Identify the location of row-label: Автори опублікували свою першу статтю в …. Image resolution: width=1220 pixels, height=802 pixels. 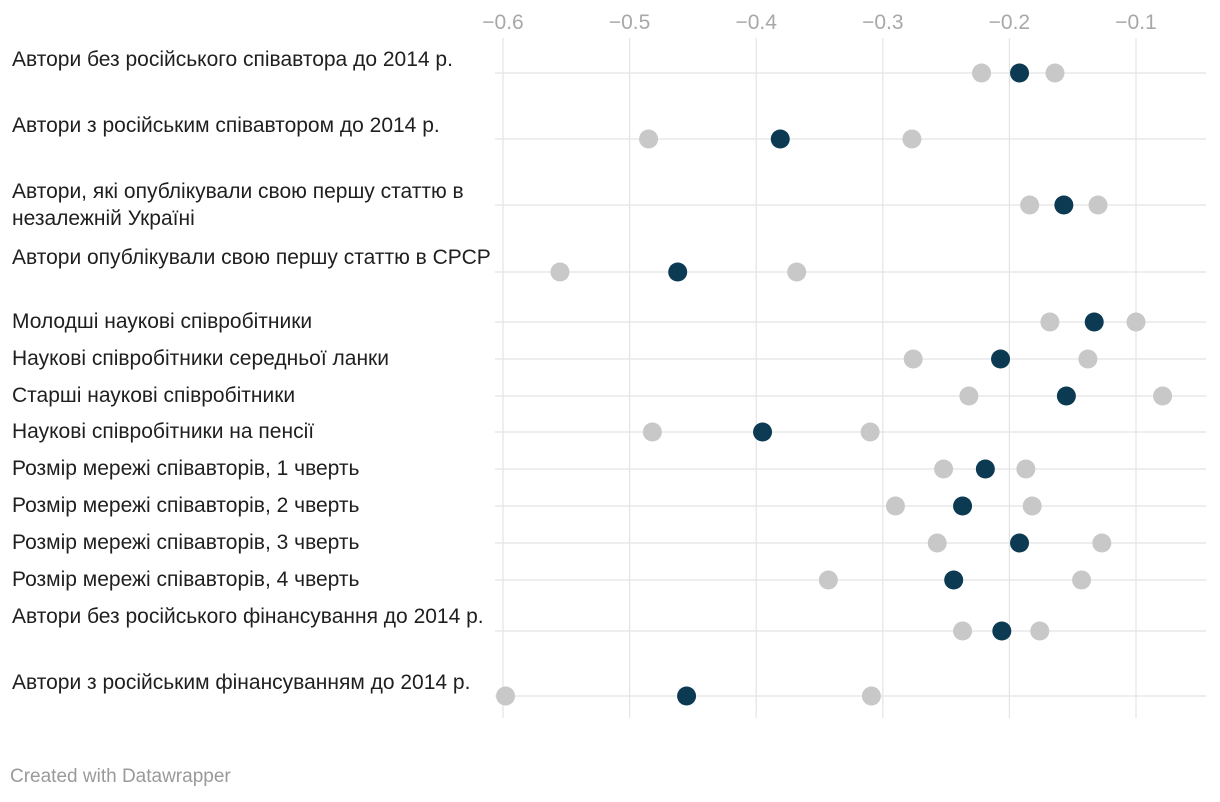
(251, 257).